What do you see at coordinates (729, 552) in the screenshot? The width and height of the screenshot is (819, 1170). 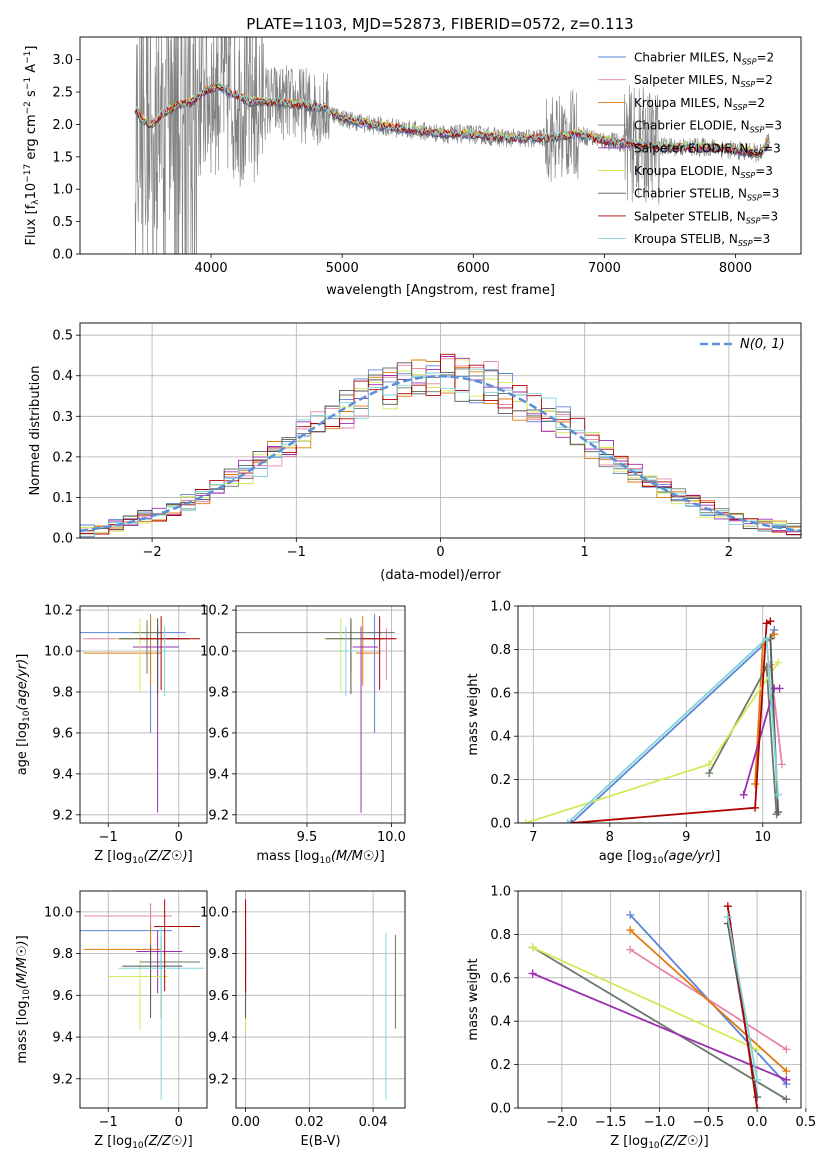 I see `x-tick-label: 2` at bounding box center [729, 552].